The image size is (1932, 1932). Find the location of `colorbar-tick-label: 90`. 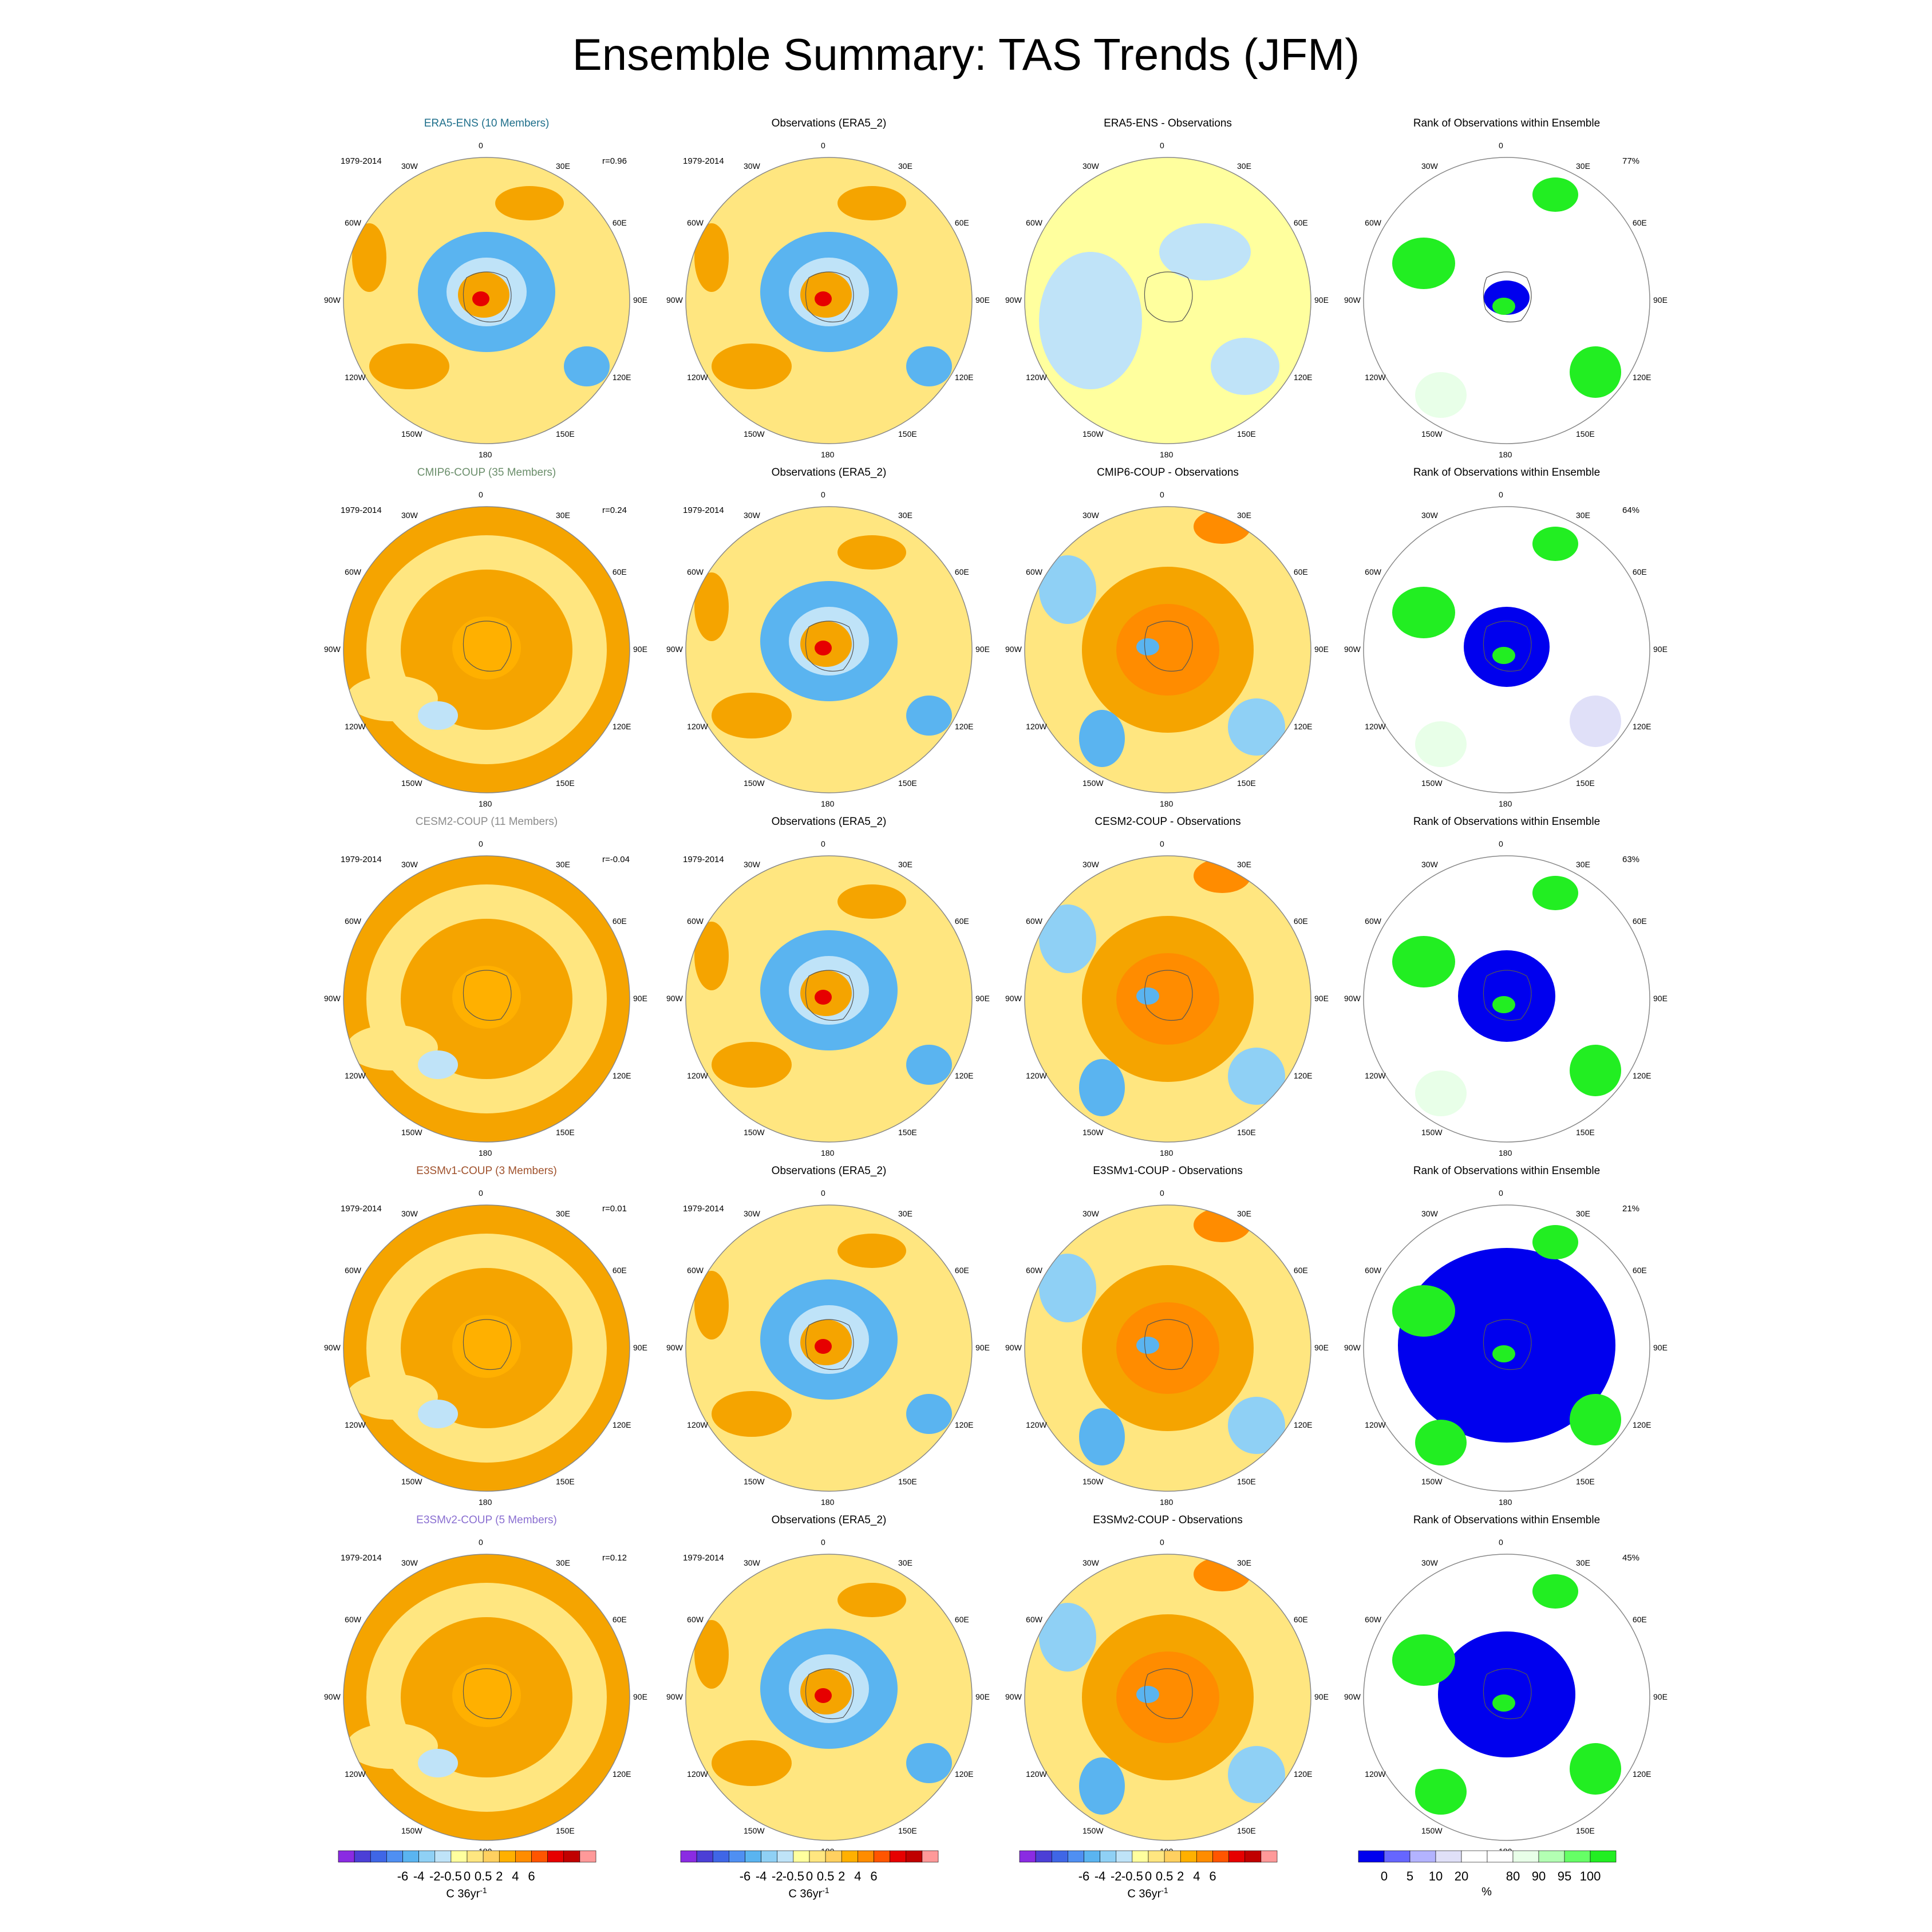

colorbar-tick-label: 90 is located at coordinates (1538, 1876).